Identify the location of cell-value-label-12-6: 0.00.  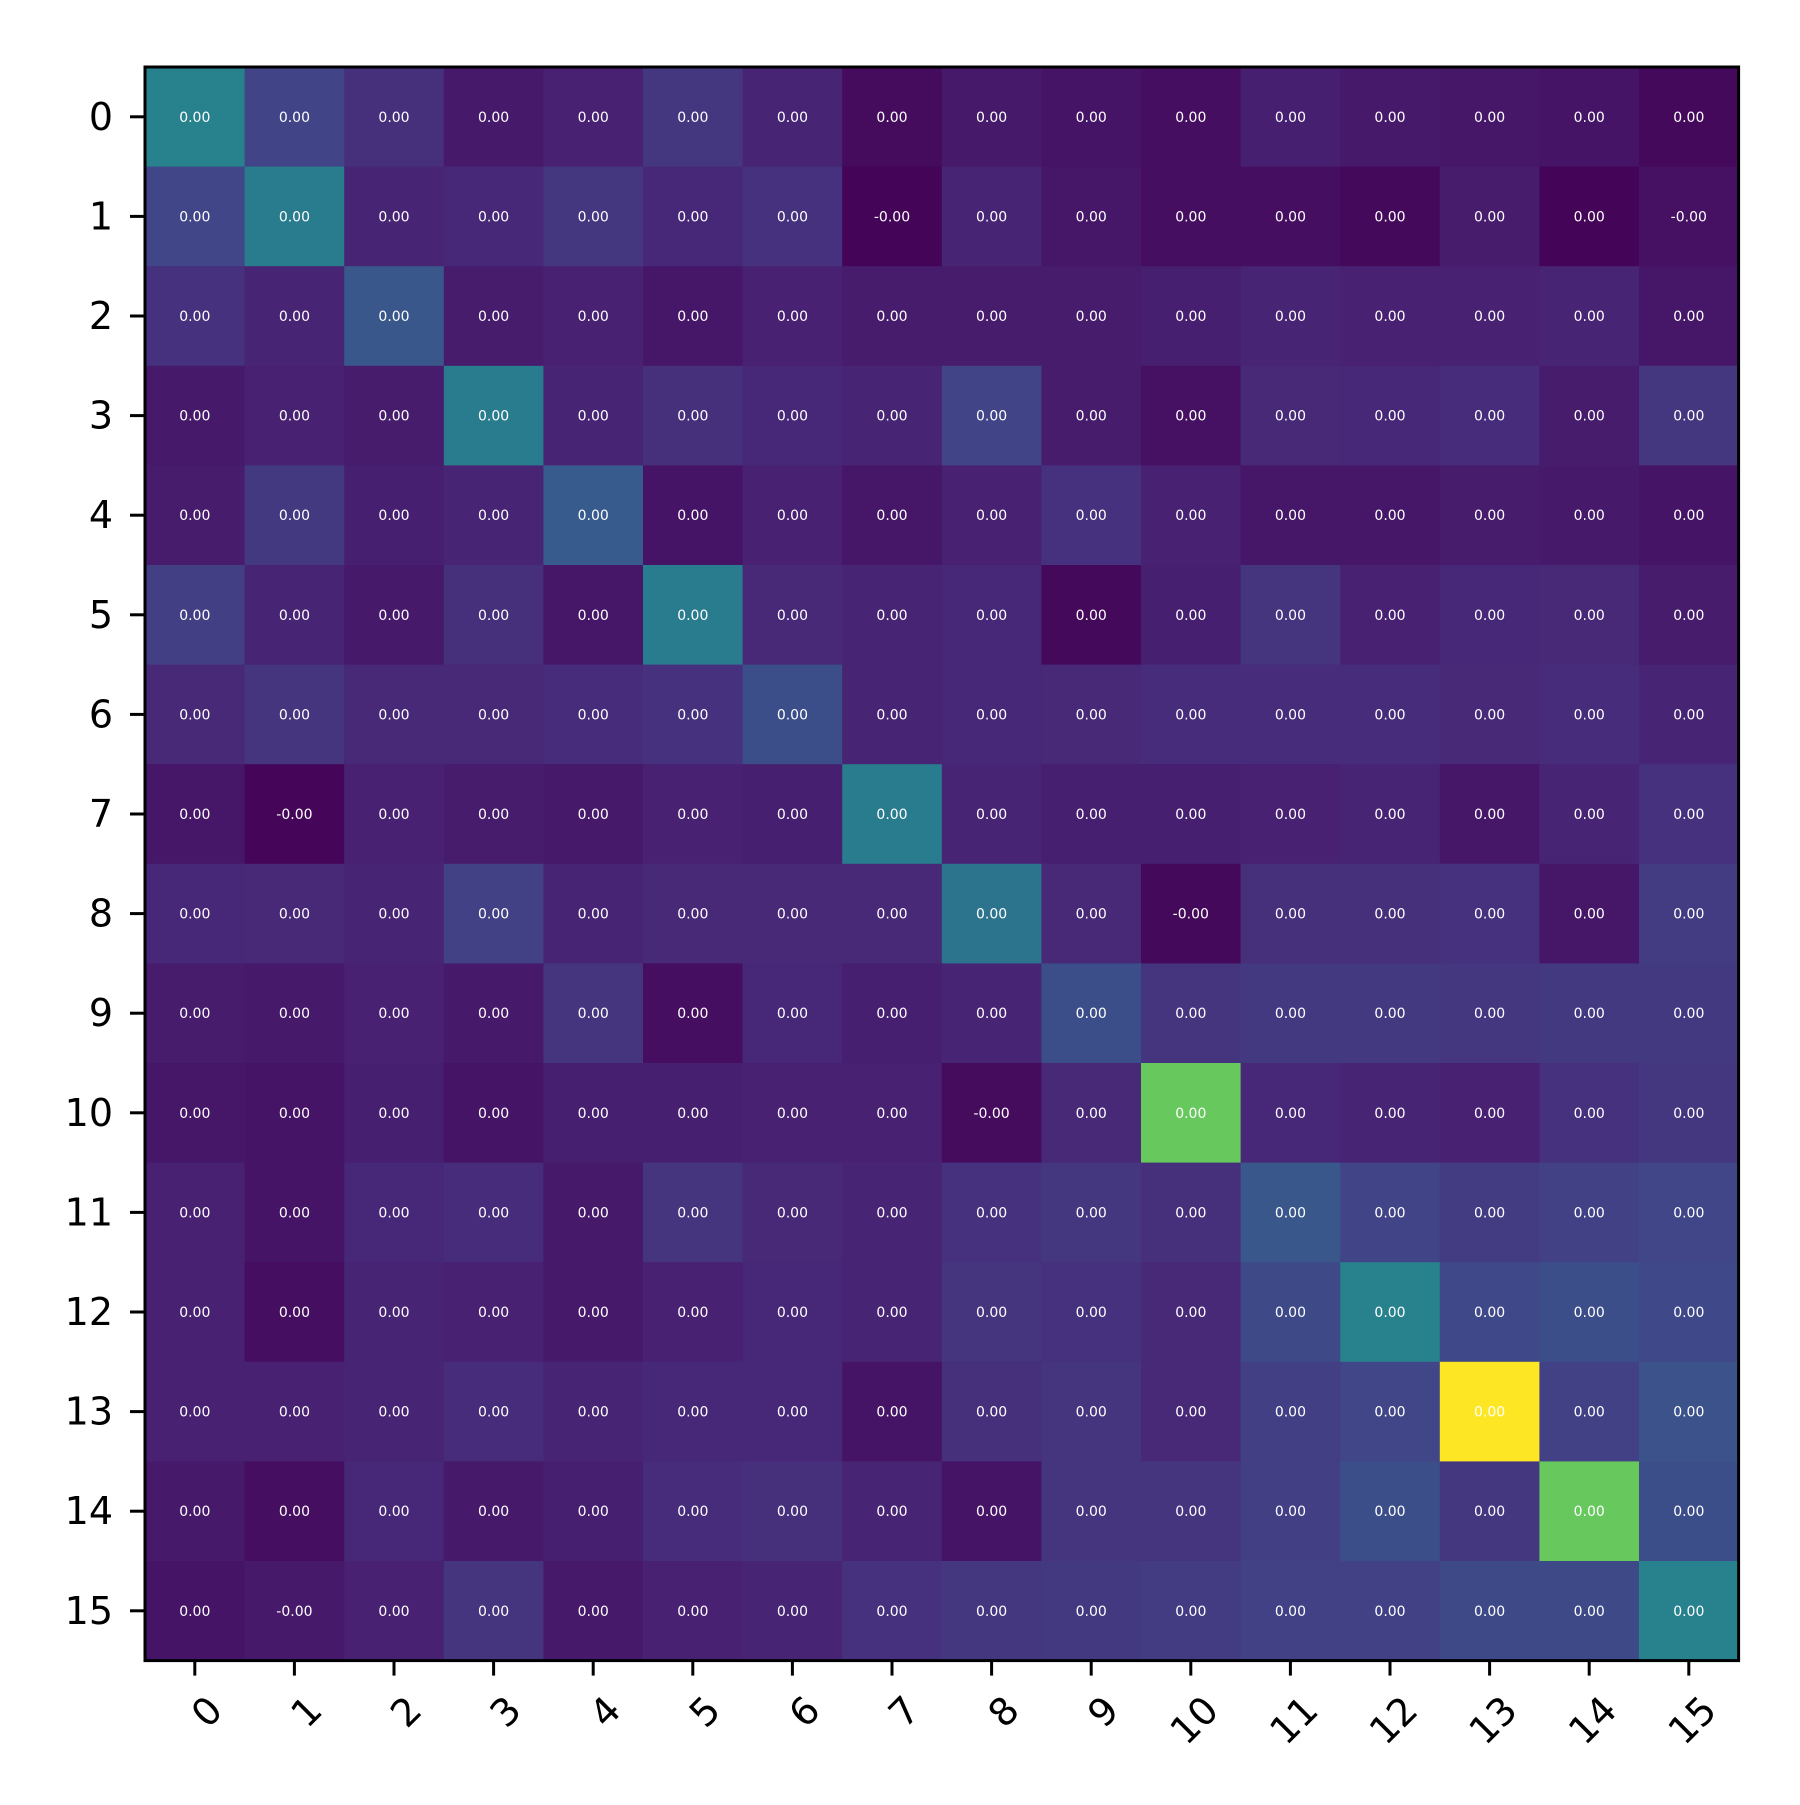
(792, 1313).